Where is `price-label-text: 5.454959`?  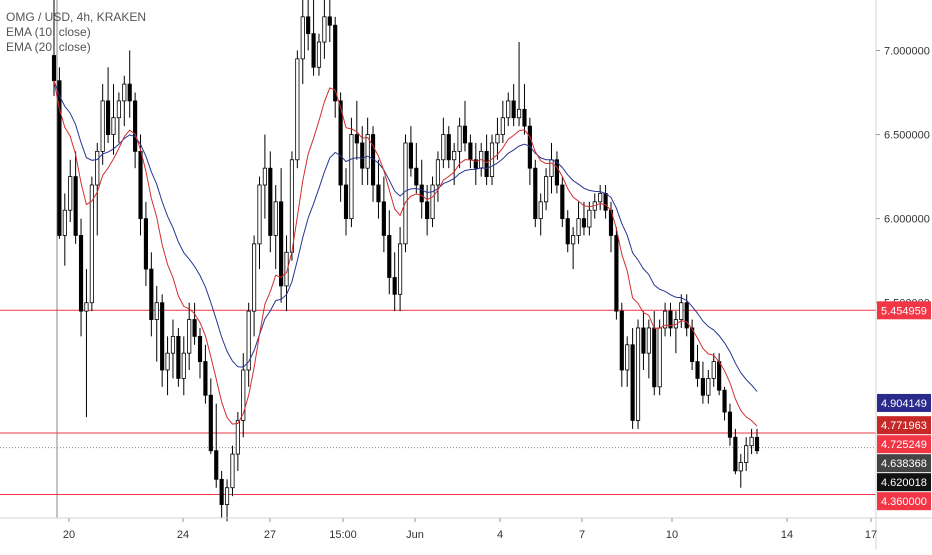
price-label-text: 5.454959 is located at coordinates (904, 311).